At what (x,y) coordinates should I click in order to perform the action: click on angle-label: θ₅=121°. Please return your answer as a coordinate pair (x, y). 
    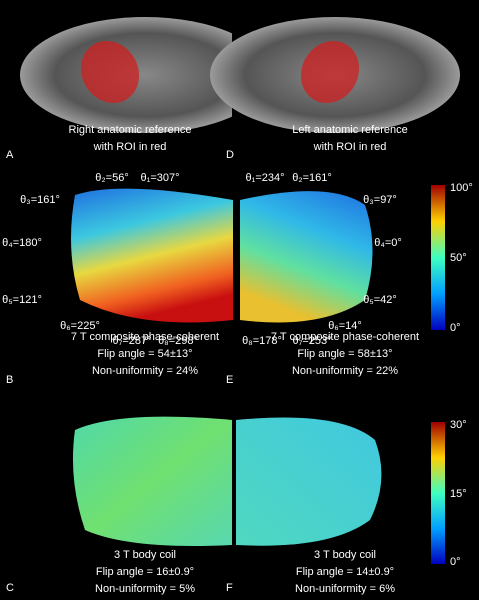
    Looking at the image, I should click on (22, 300).